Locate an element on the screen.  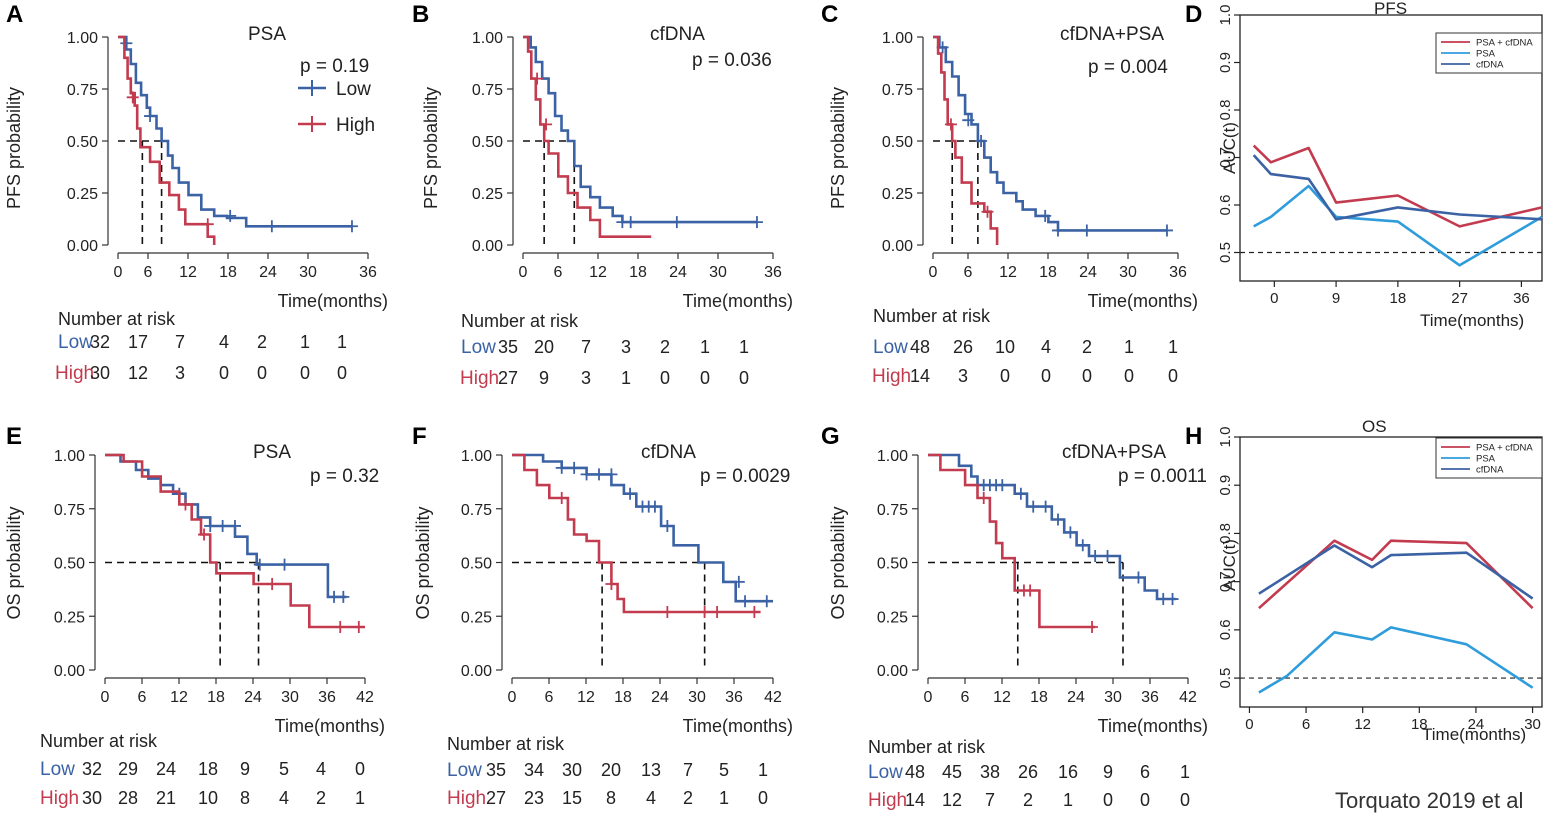
x-tick-label: 0 is located at coordinates (1249, 724).